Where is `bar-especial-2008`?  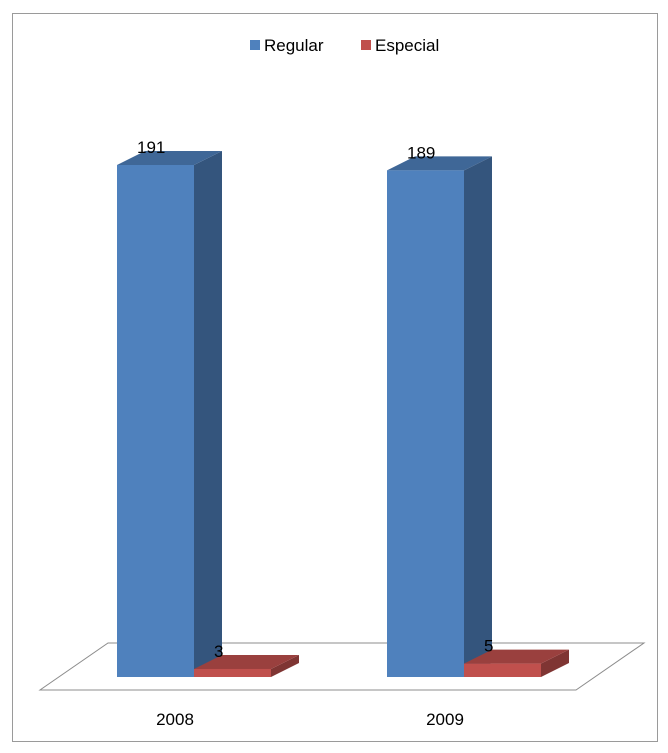
bar-especial-2008 is located at coordinates (246, 665).